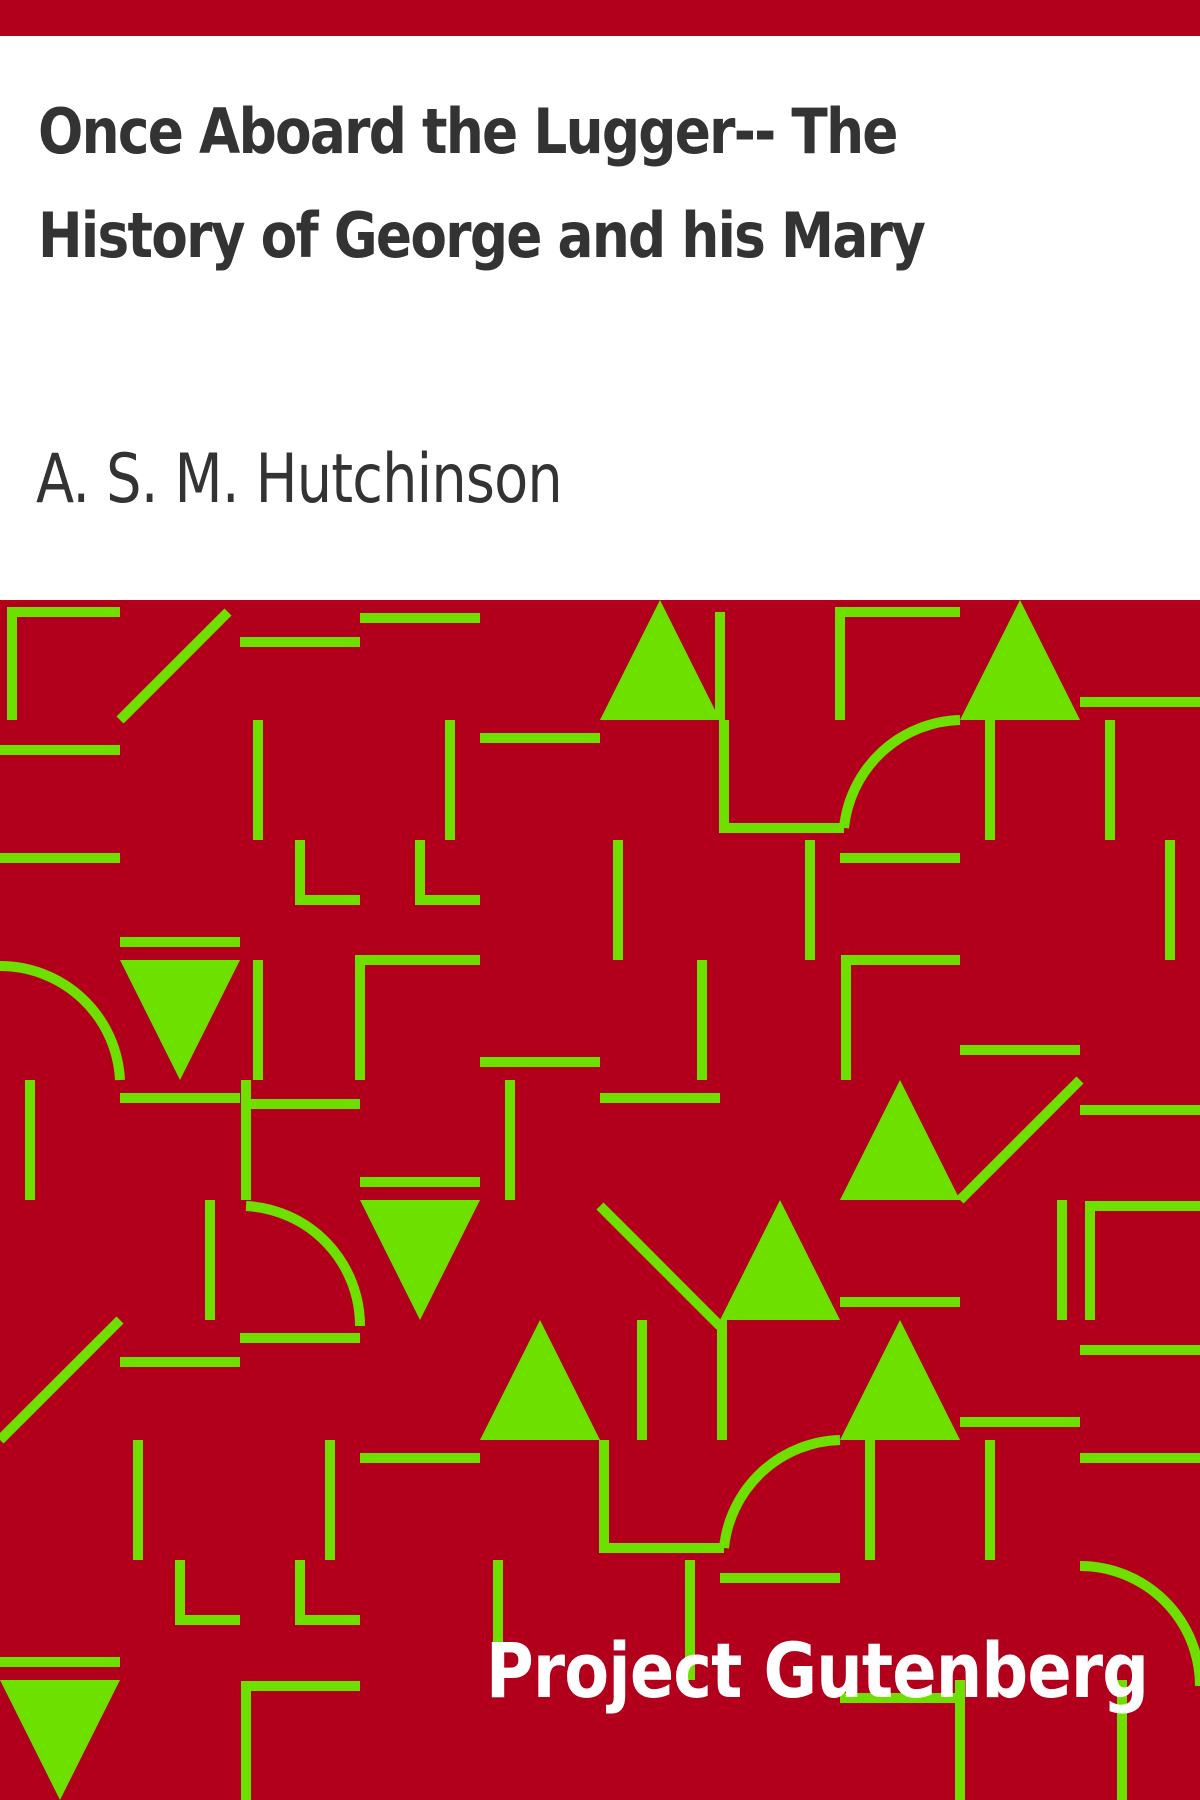  I want to click on publisher-name: Project Gutenberg, so click(817, 1670).